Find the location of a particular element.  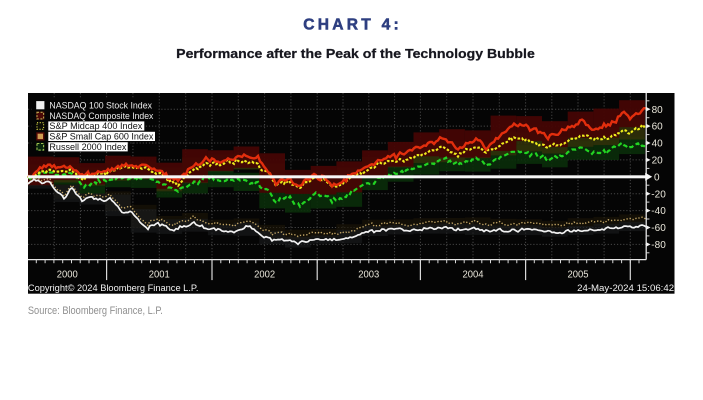

svg-text: -20 is located at coordinates (658, 194).